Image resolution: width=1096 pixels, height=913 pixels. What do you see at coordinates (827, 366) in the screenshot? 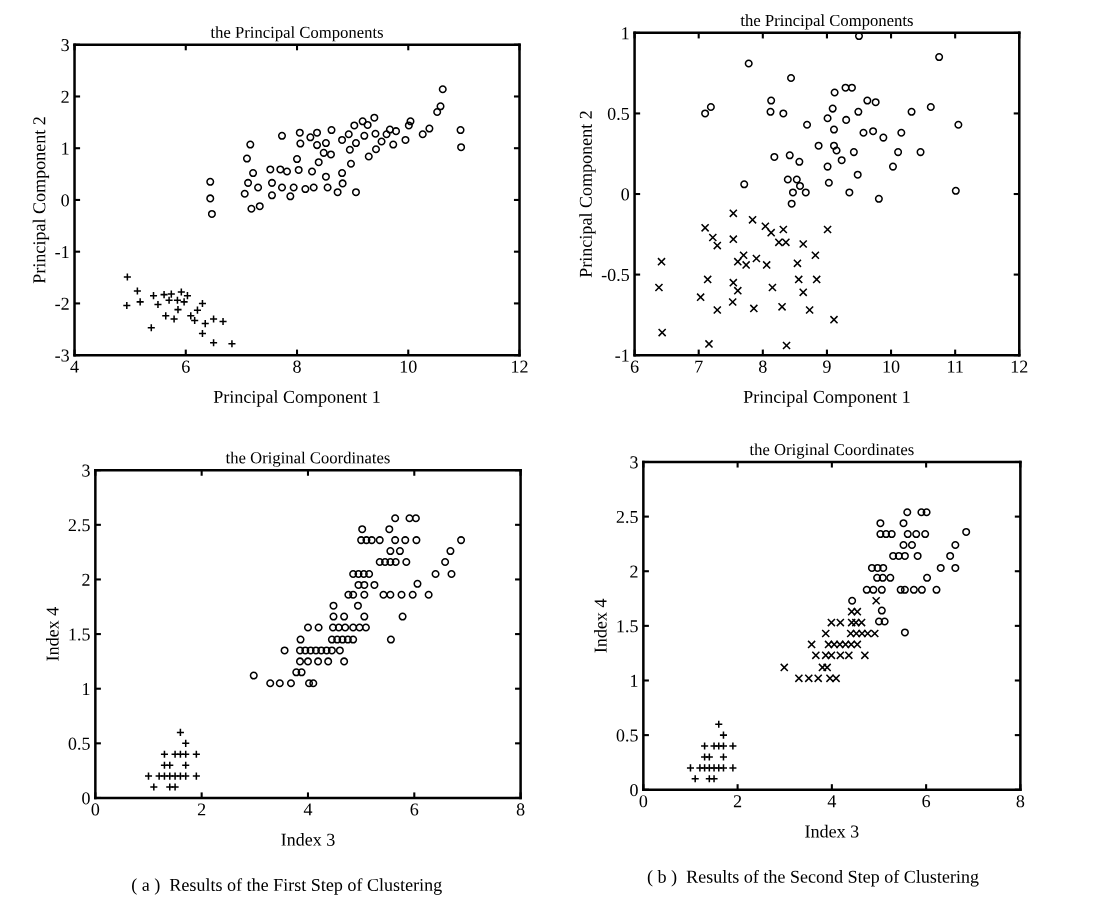
I see `x-tick-label: 9` at bounding box center [827, 366].